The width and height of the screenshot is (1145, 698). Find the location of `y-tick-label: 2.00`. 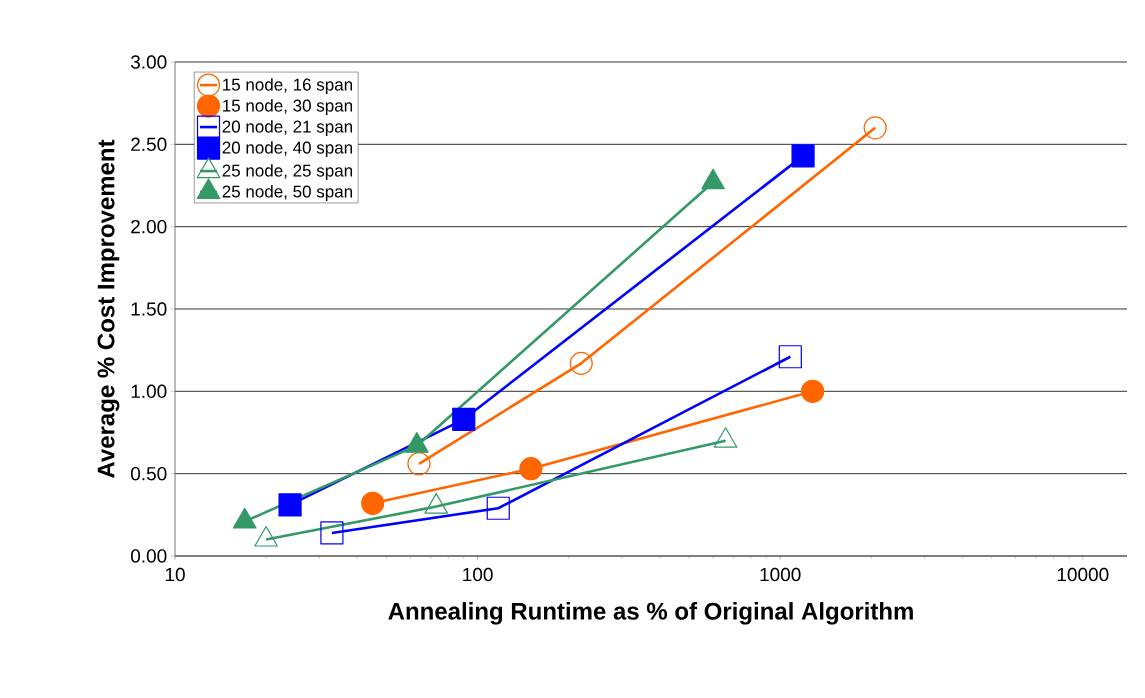

y-tick-label: 2.00 is located at coordinates (149, 226).